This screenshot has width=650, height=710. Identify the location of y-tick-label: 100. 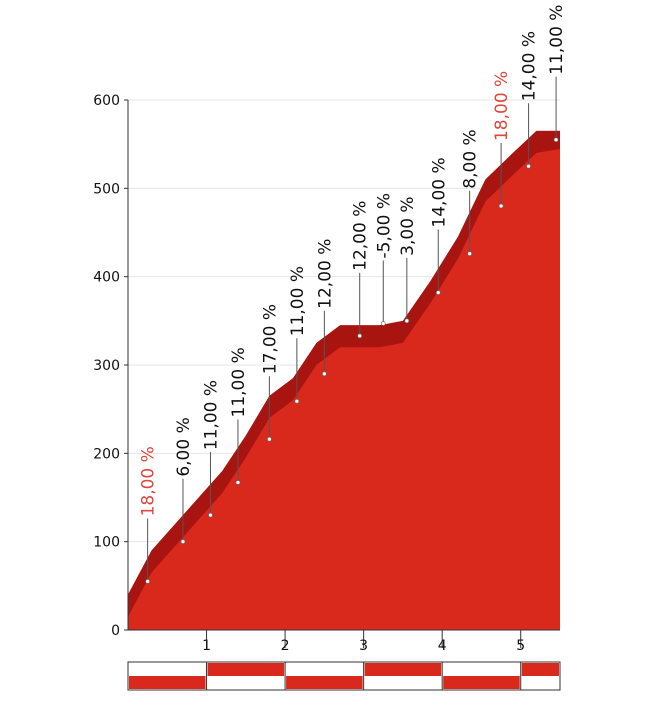
(106, 543).